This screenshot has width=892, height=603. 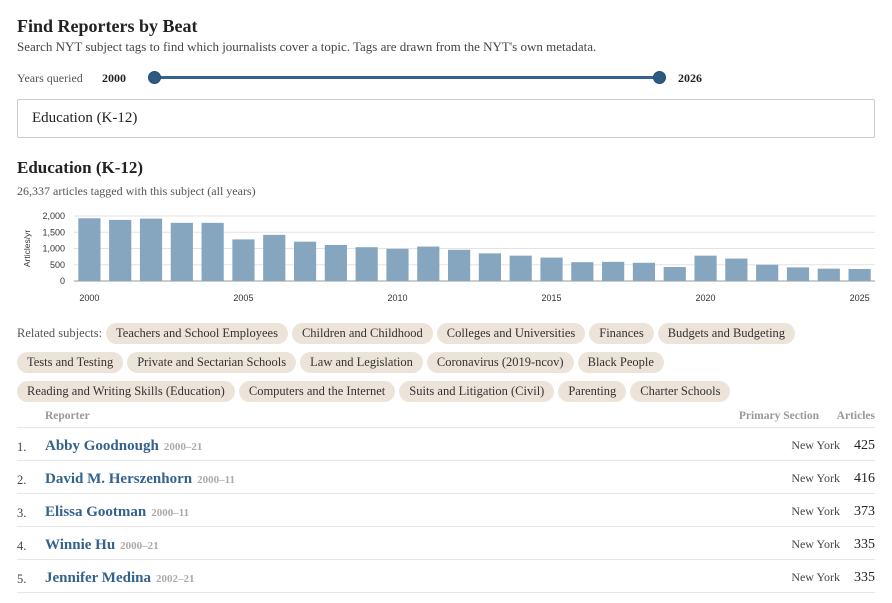 I want to click on related-subject-pill: Teachers and School Employees, so click(x=197, y=333).